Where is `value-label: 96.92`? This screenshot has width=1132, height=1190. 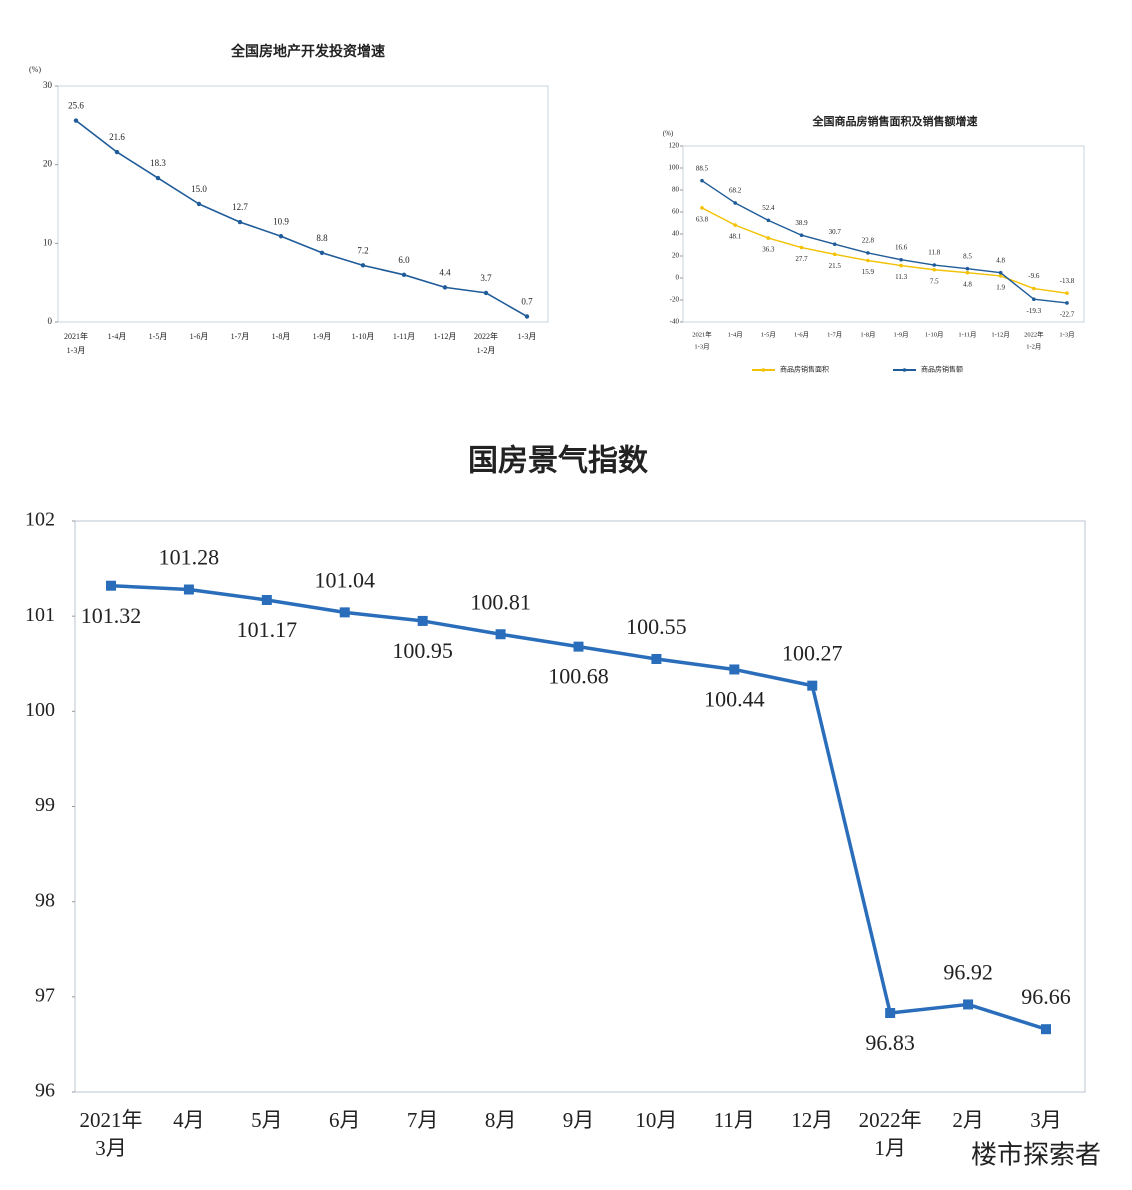 value-label: 96.92 is located at coordinates (968, 971).